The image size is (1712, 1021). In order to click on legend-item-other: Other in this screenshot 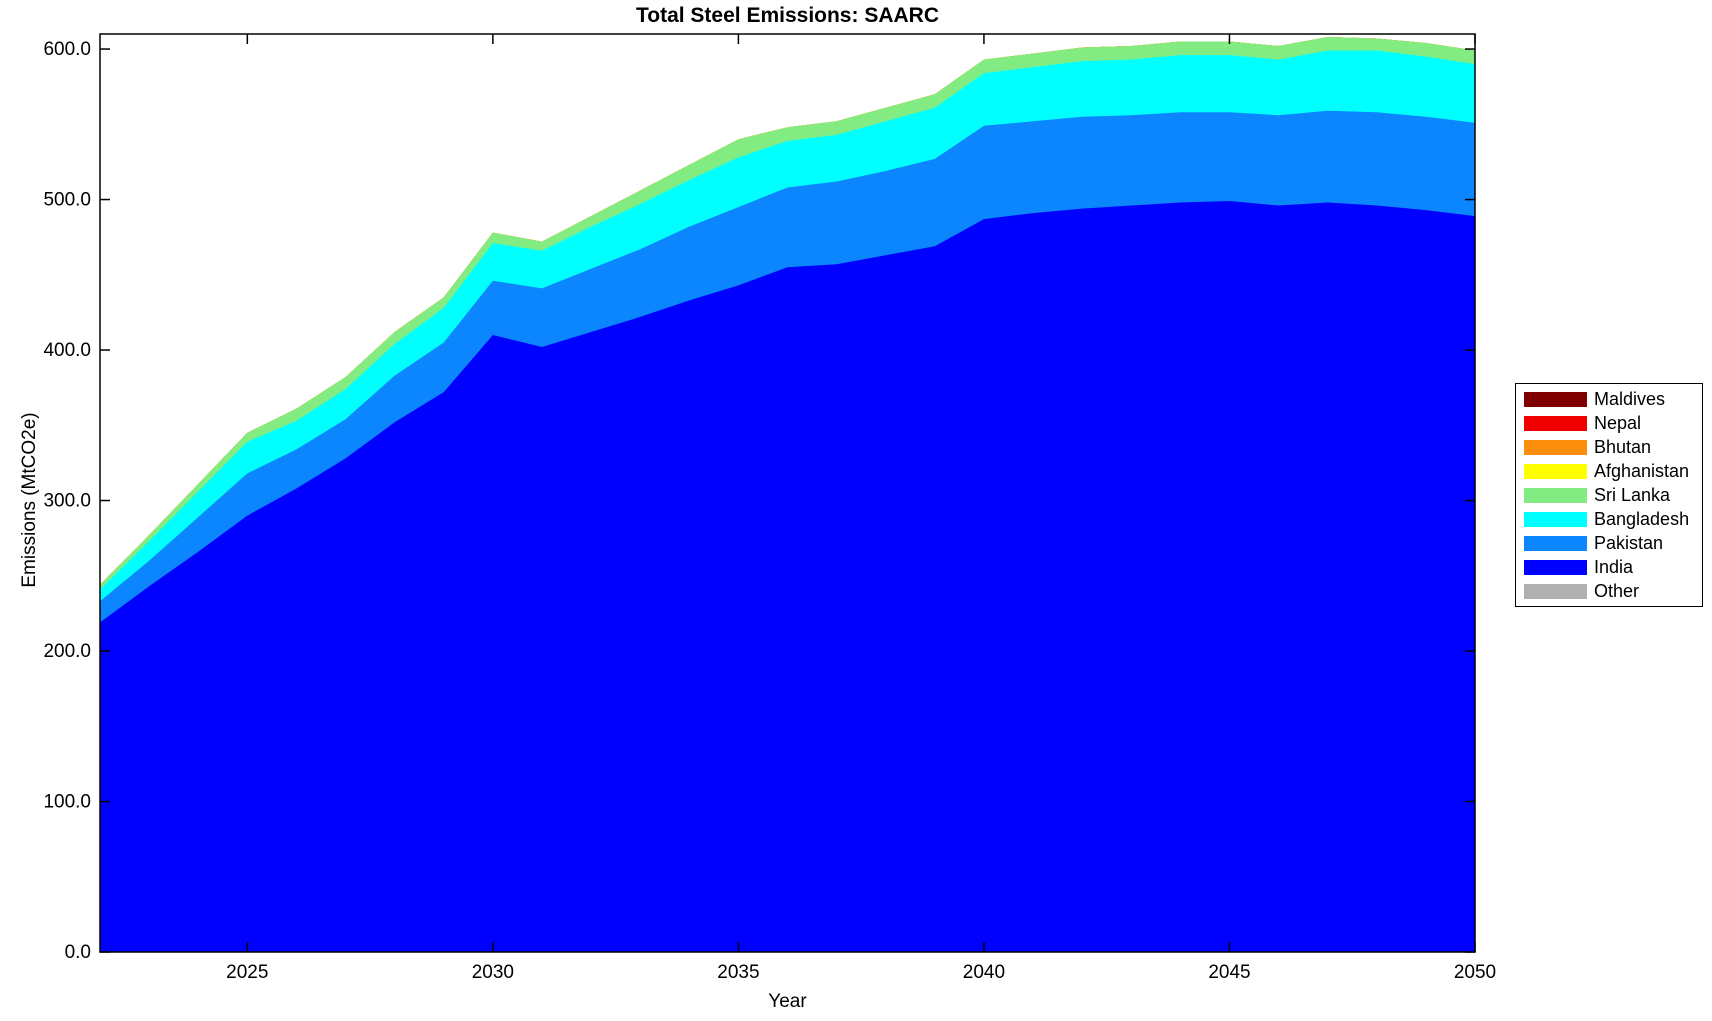, I will do `click(1609, 591)`.